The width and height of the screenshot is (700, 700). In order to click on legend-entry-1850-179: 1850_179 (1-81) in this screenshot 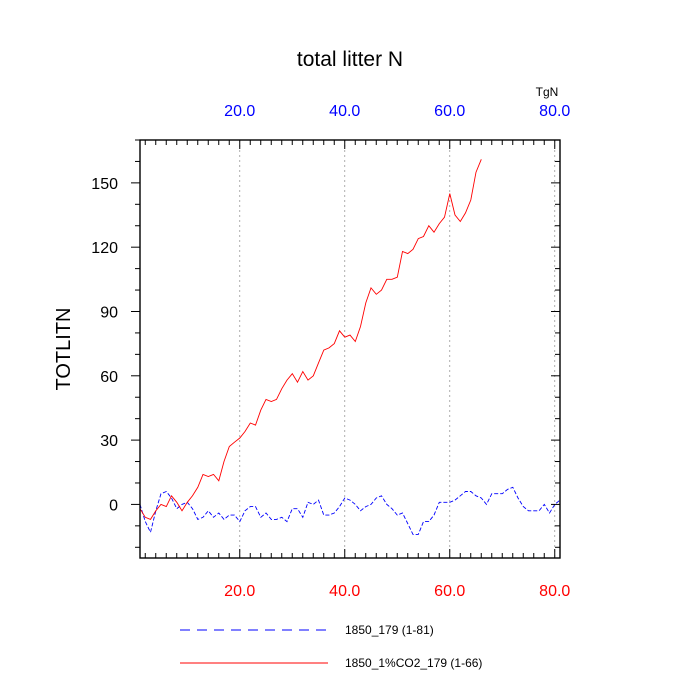, I will do `click(389, 630)`.